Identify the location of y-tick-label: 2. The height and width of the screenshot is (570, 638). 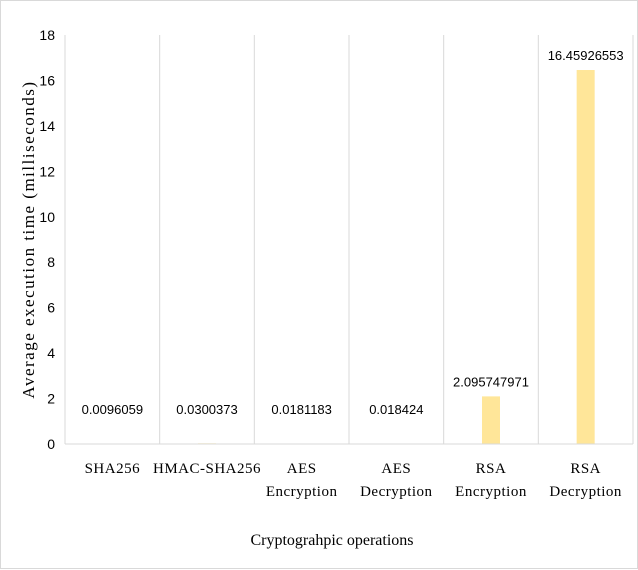
(51, 399).